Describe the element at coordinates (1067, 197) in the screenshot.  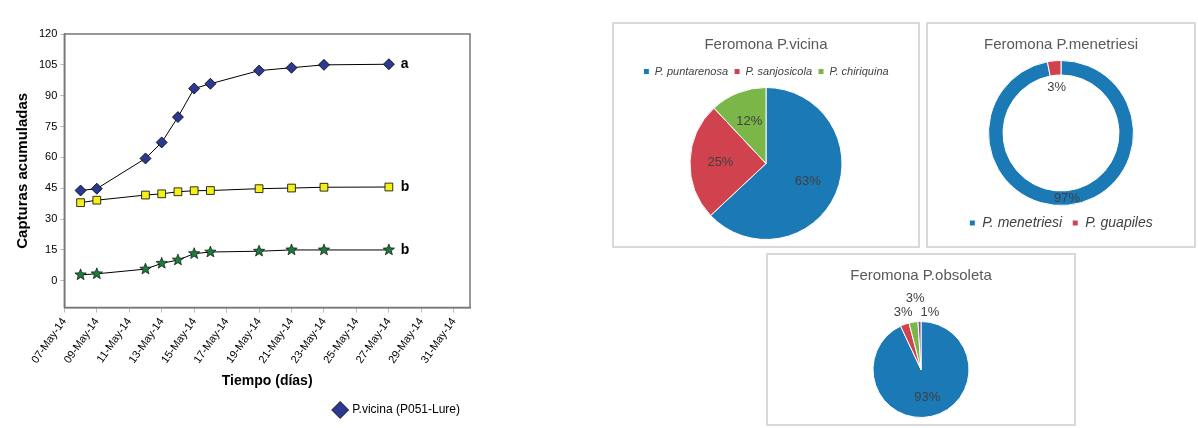
I see `data-label: 97%` at that location.